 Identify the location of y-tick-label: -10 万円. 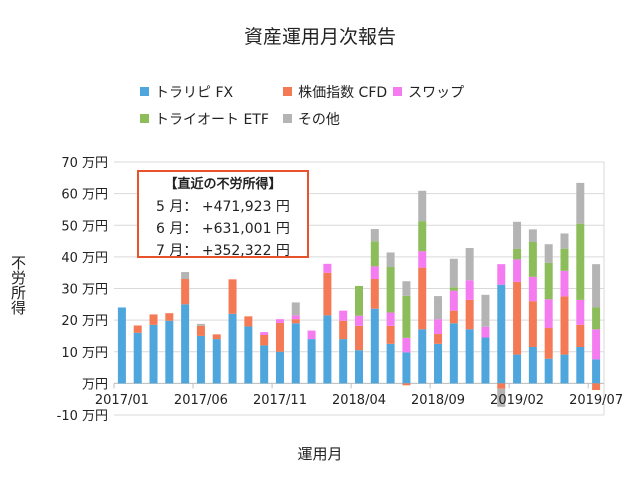
(82, 416).